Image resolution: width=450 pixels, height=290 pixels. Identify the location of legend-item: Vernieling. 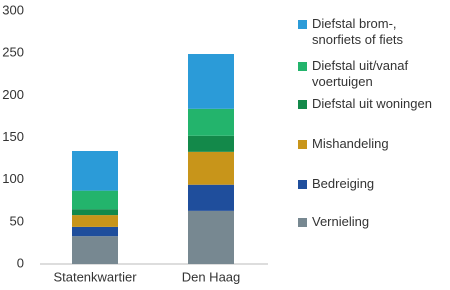
(373, 222).